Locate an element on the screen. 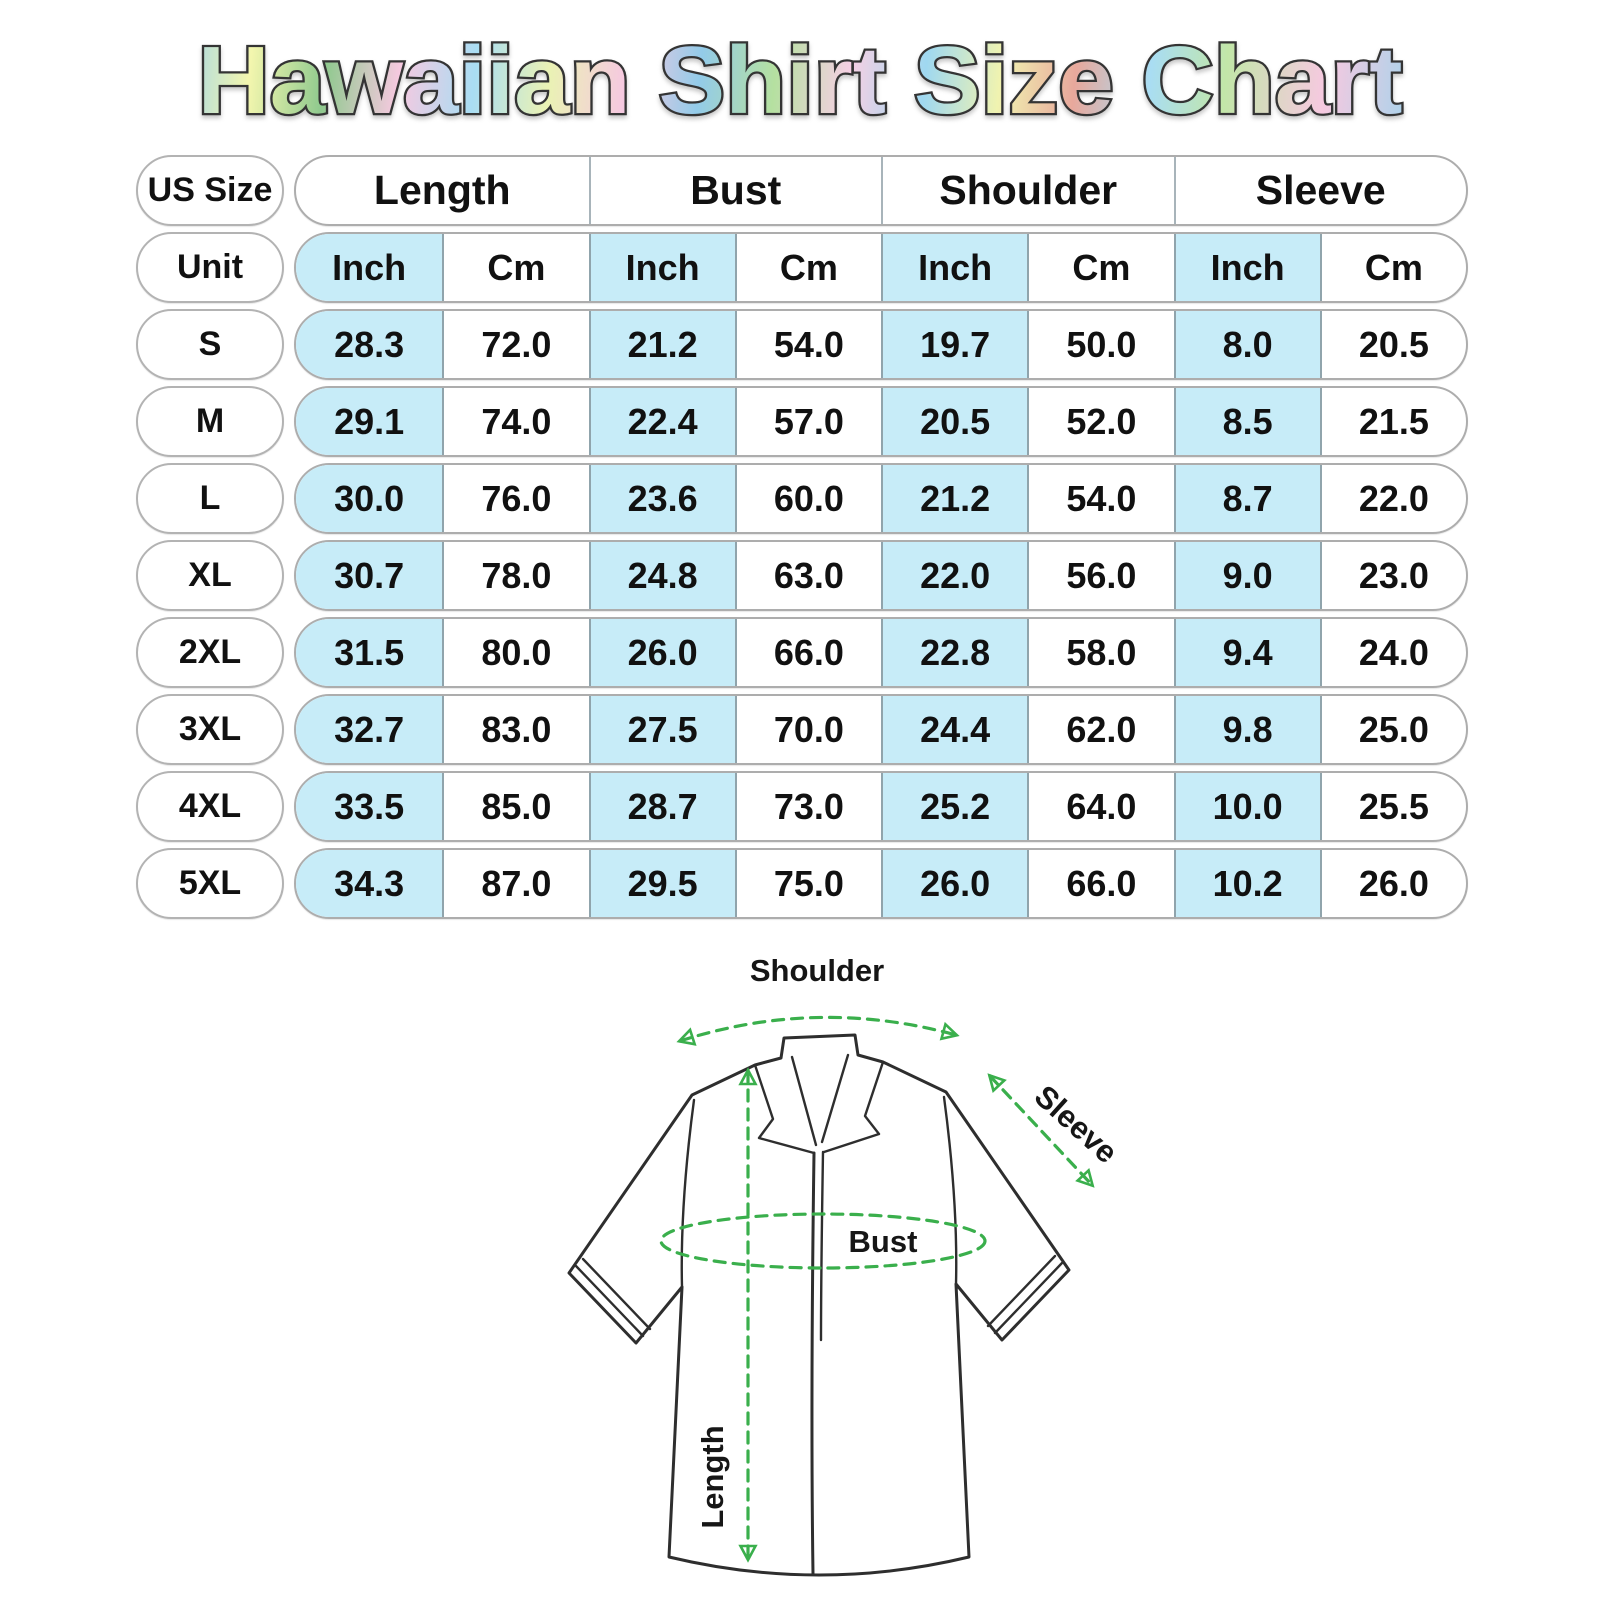  value-cell: 23.0 is located at coordinates (1392, 575).